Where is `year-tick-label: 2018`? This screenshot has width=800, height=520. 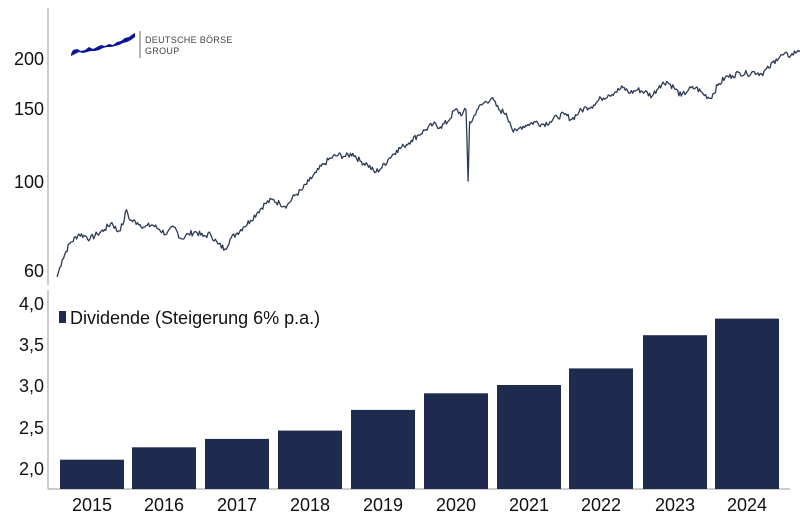
year-tick-label: 2018 is located at coordinates (310, 505).